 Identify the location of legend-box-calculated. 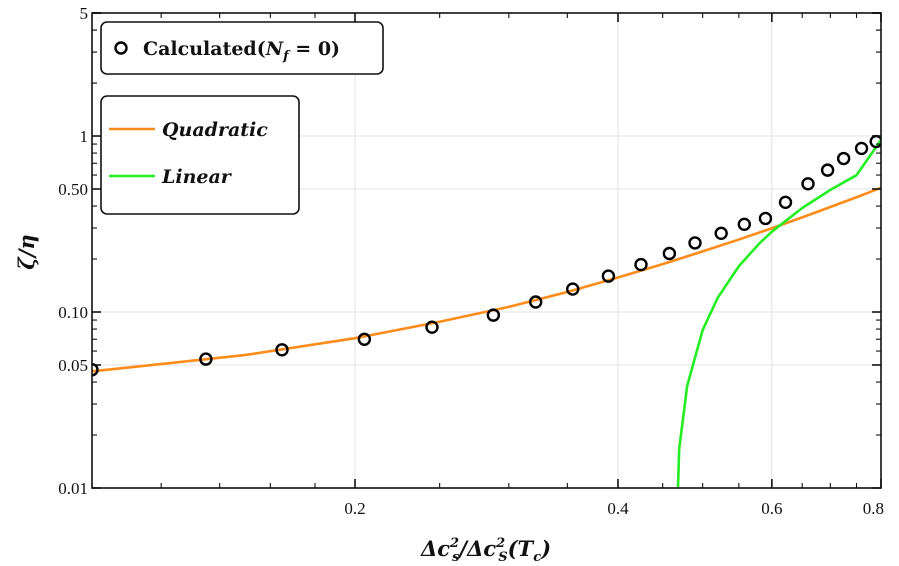
(242, 48).